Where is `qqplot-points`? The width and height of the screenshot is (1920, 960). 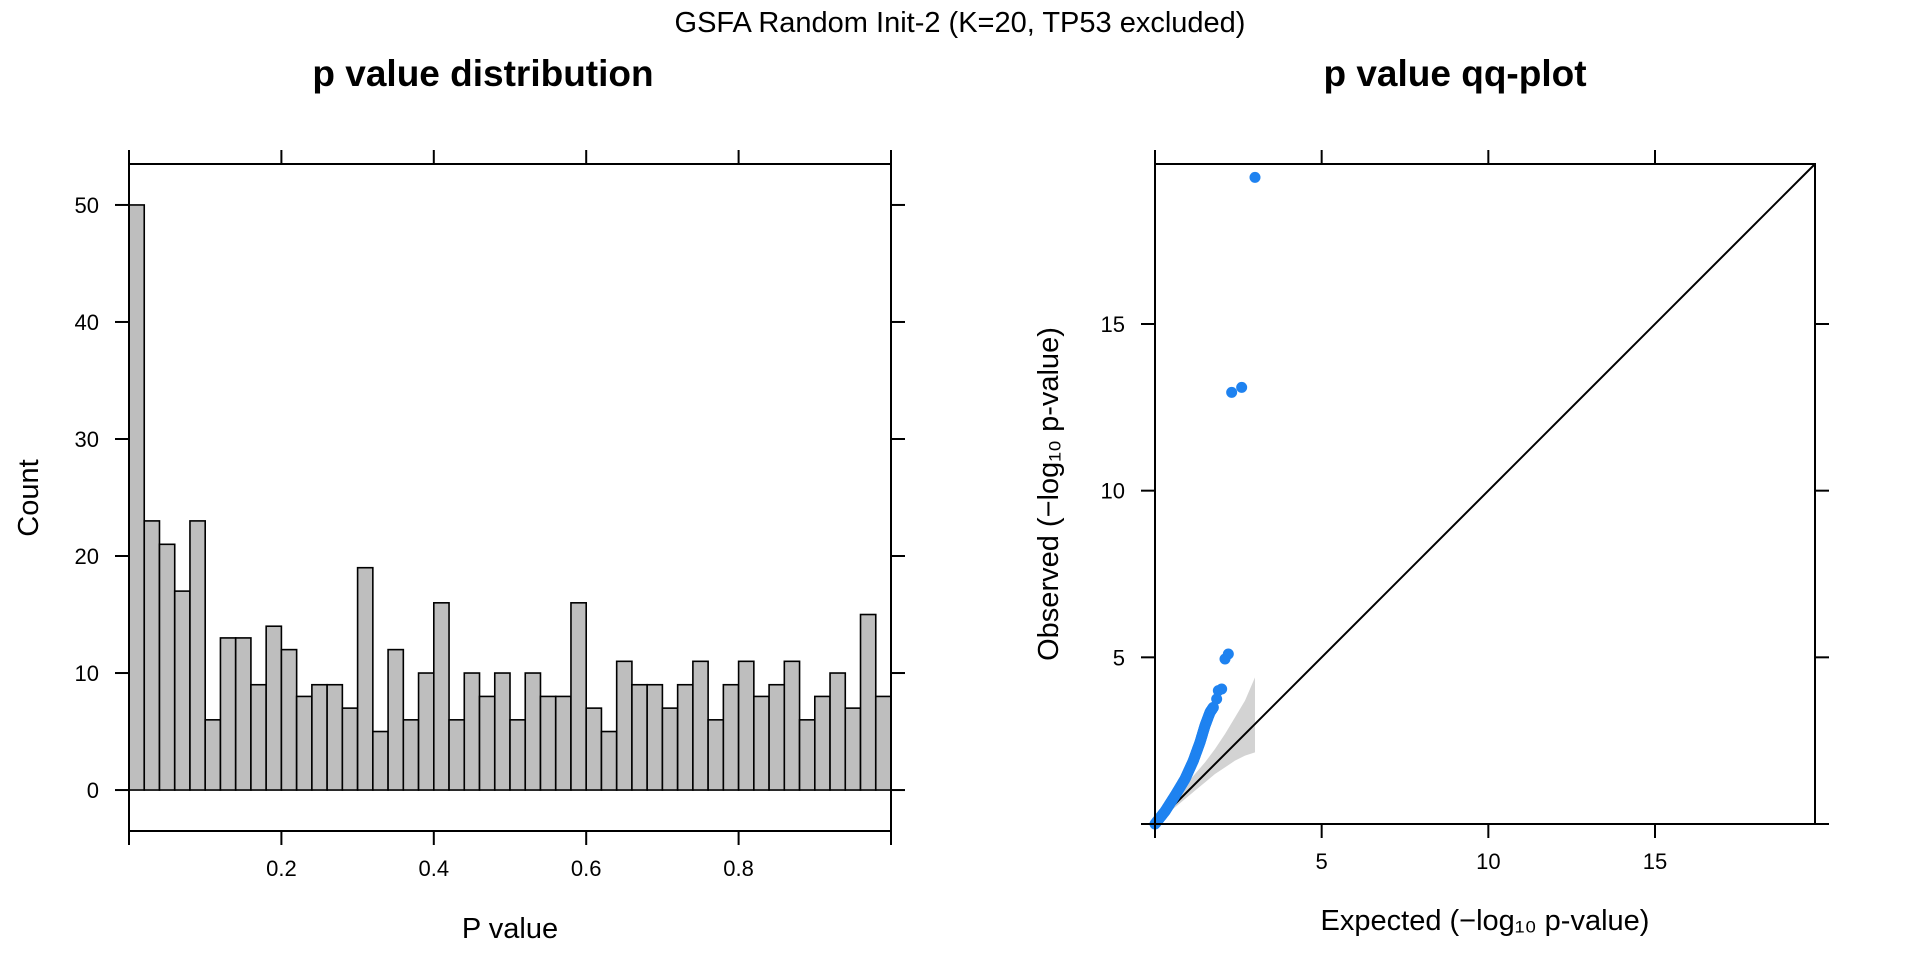
qqplot-points is located at coordinates (1205, 500).